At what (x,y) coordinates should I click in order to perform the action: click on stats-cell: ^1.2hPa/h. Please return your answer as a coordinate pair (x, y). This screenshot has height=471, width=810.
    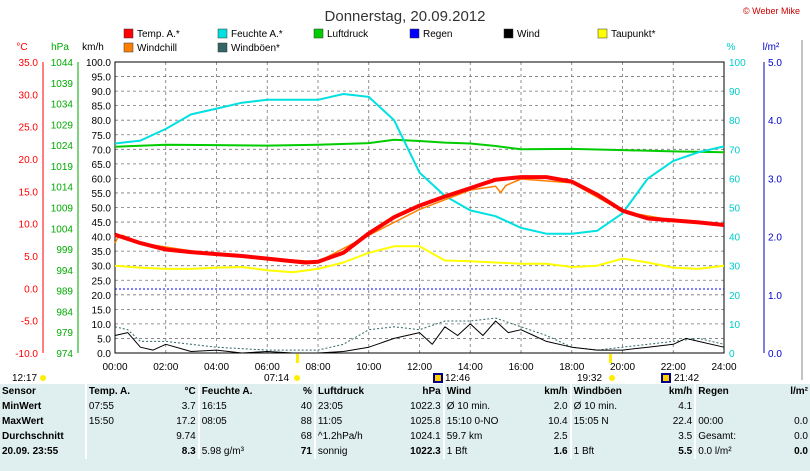
    Looking at the image, I should click on (350, 436).